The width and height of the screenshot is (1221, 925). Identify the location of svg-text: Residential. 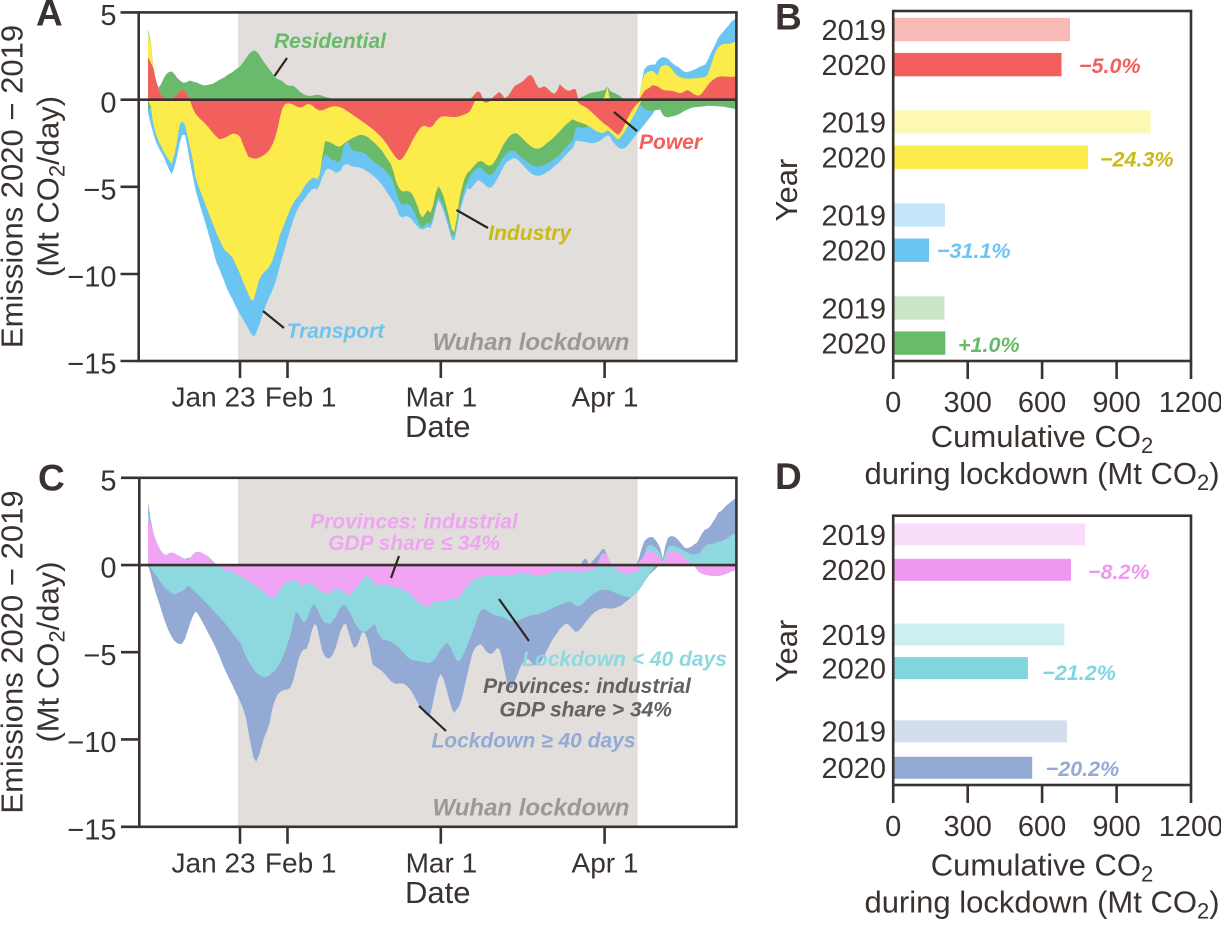
(330, 41).